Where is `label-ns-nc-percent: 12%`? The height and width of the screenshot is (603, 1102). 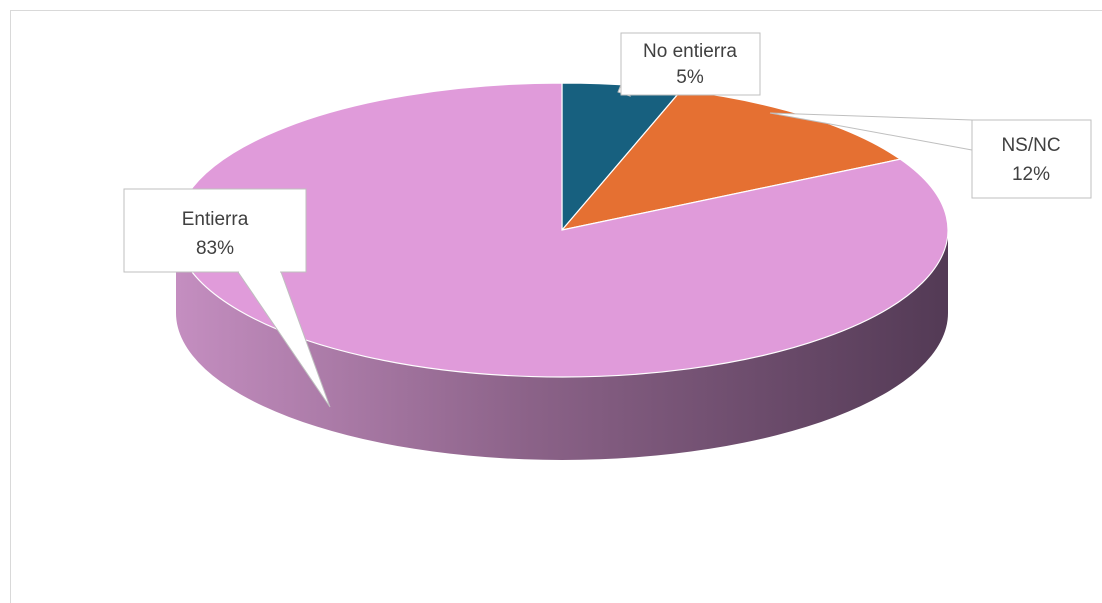
label-ns-nc-percent: 12% is located at coordinates (1031, 174).